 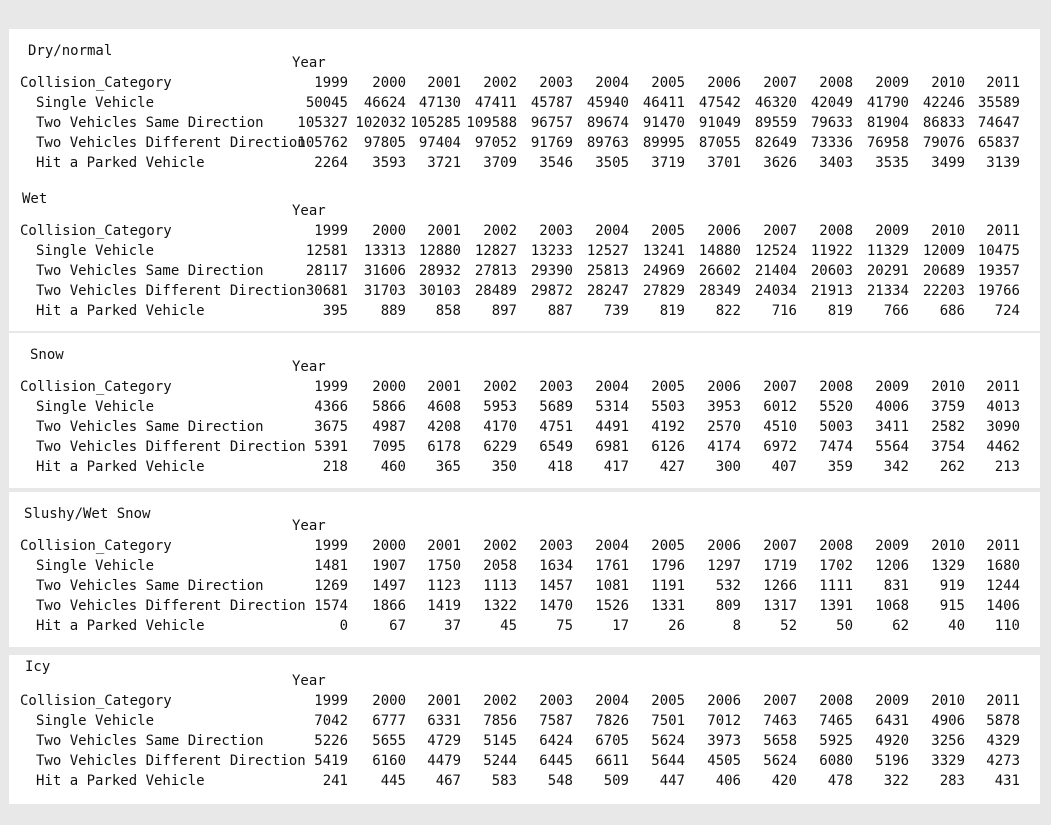 I want to click on value-cell: 27829, so click(x=663, y=291).